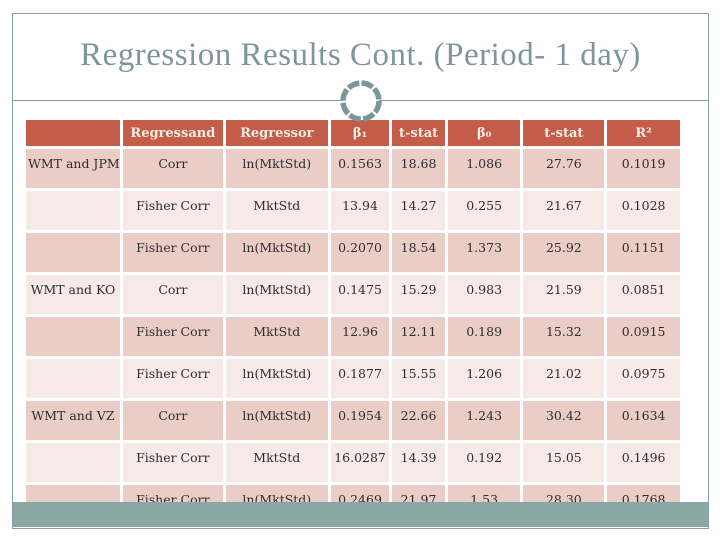 The height and width of the screenshot is (540, 720). I want to click on tstat1-cell: 18.68, so click(418, 168).